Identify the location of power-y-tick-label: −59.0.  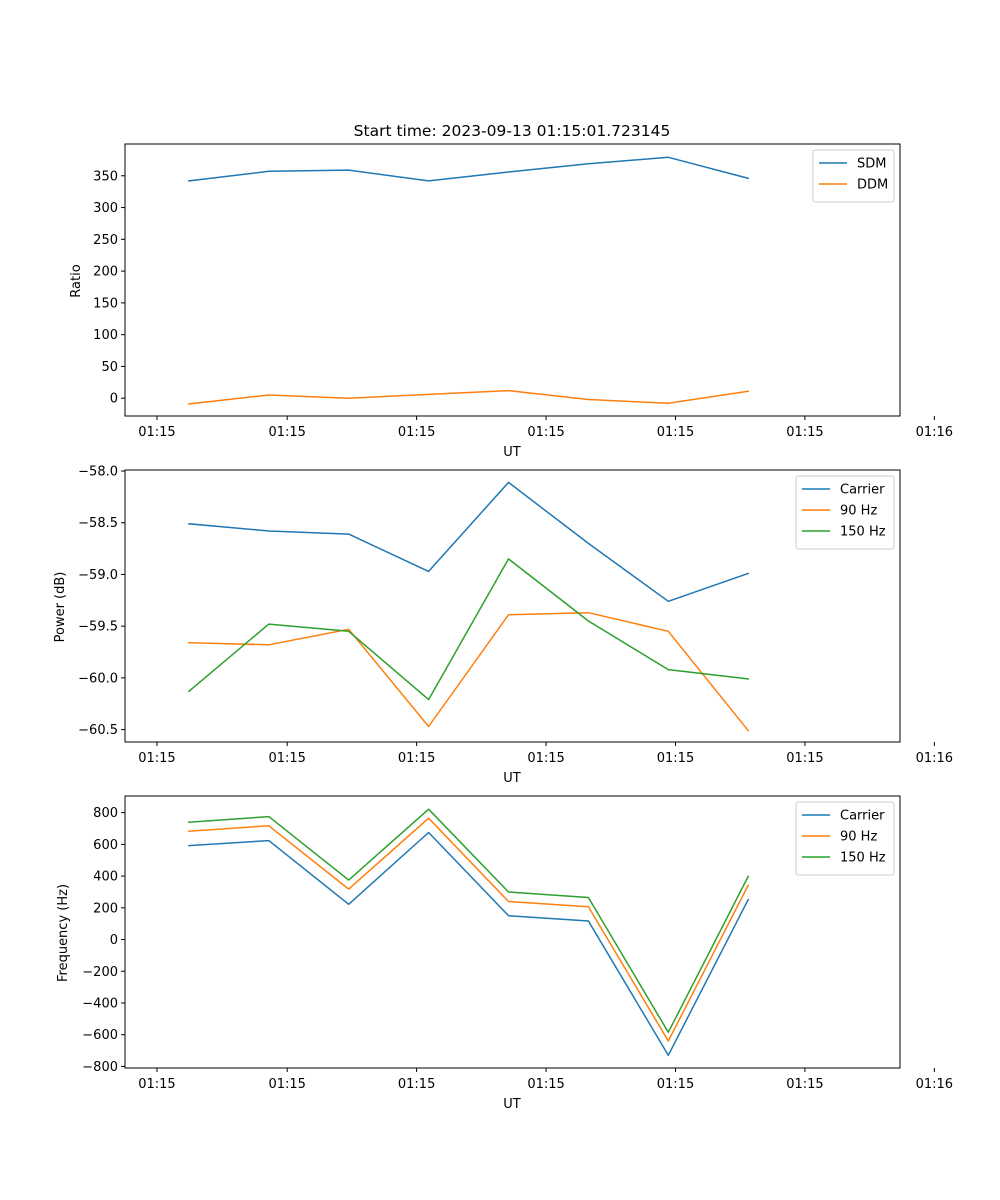
(98, 575).